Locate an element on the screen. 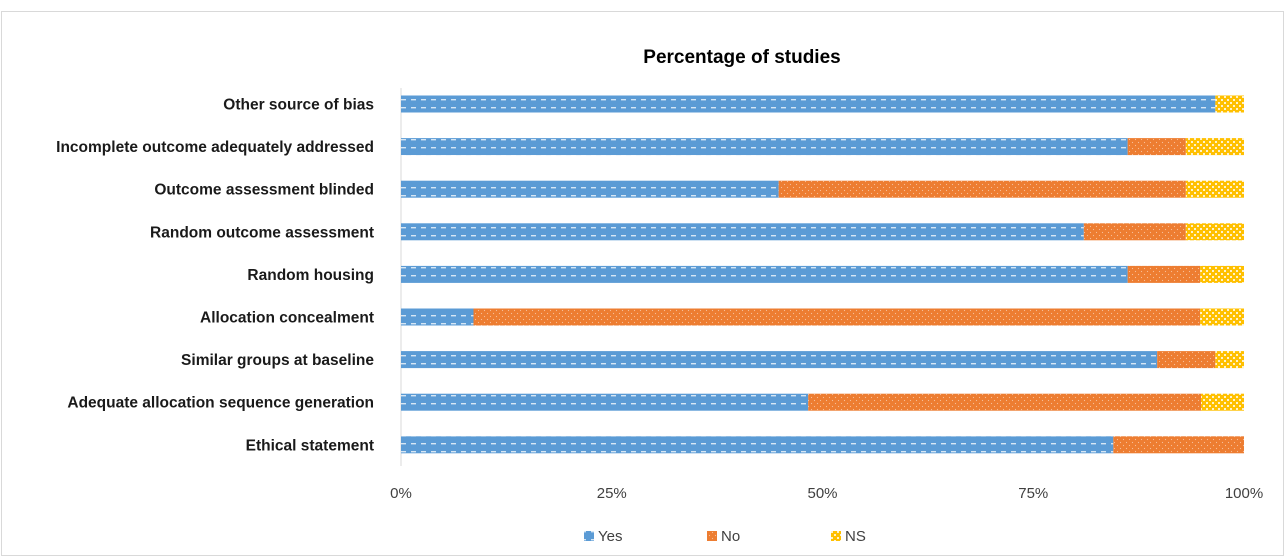  category-label: Outcome assessment blinded is located at coordinates (264, 190).